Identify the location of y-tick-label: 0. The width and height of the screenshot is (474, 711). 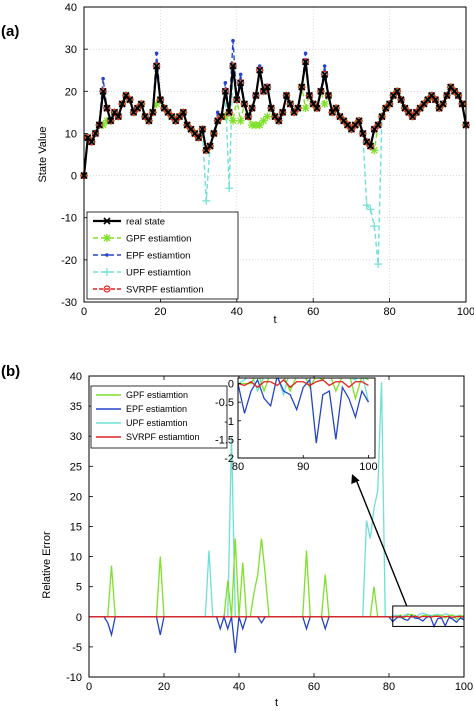
(74, 177).